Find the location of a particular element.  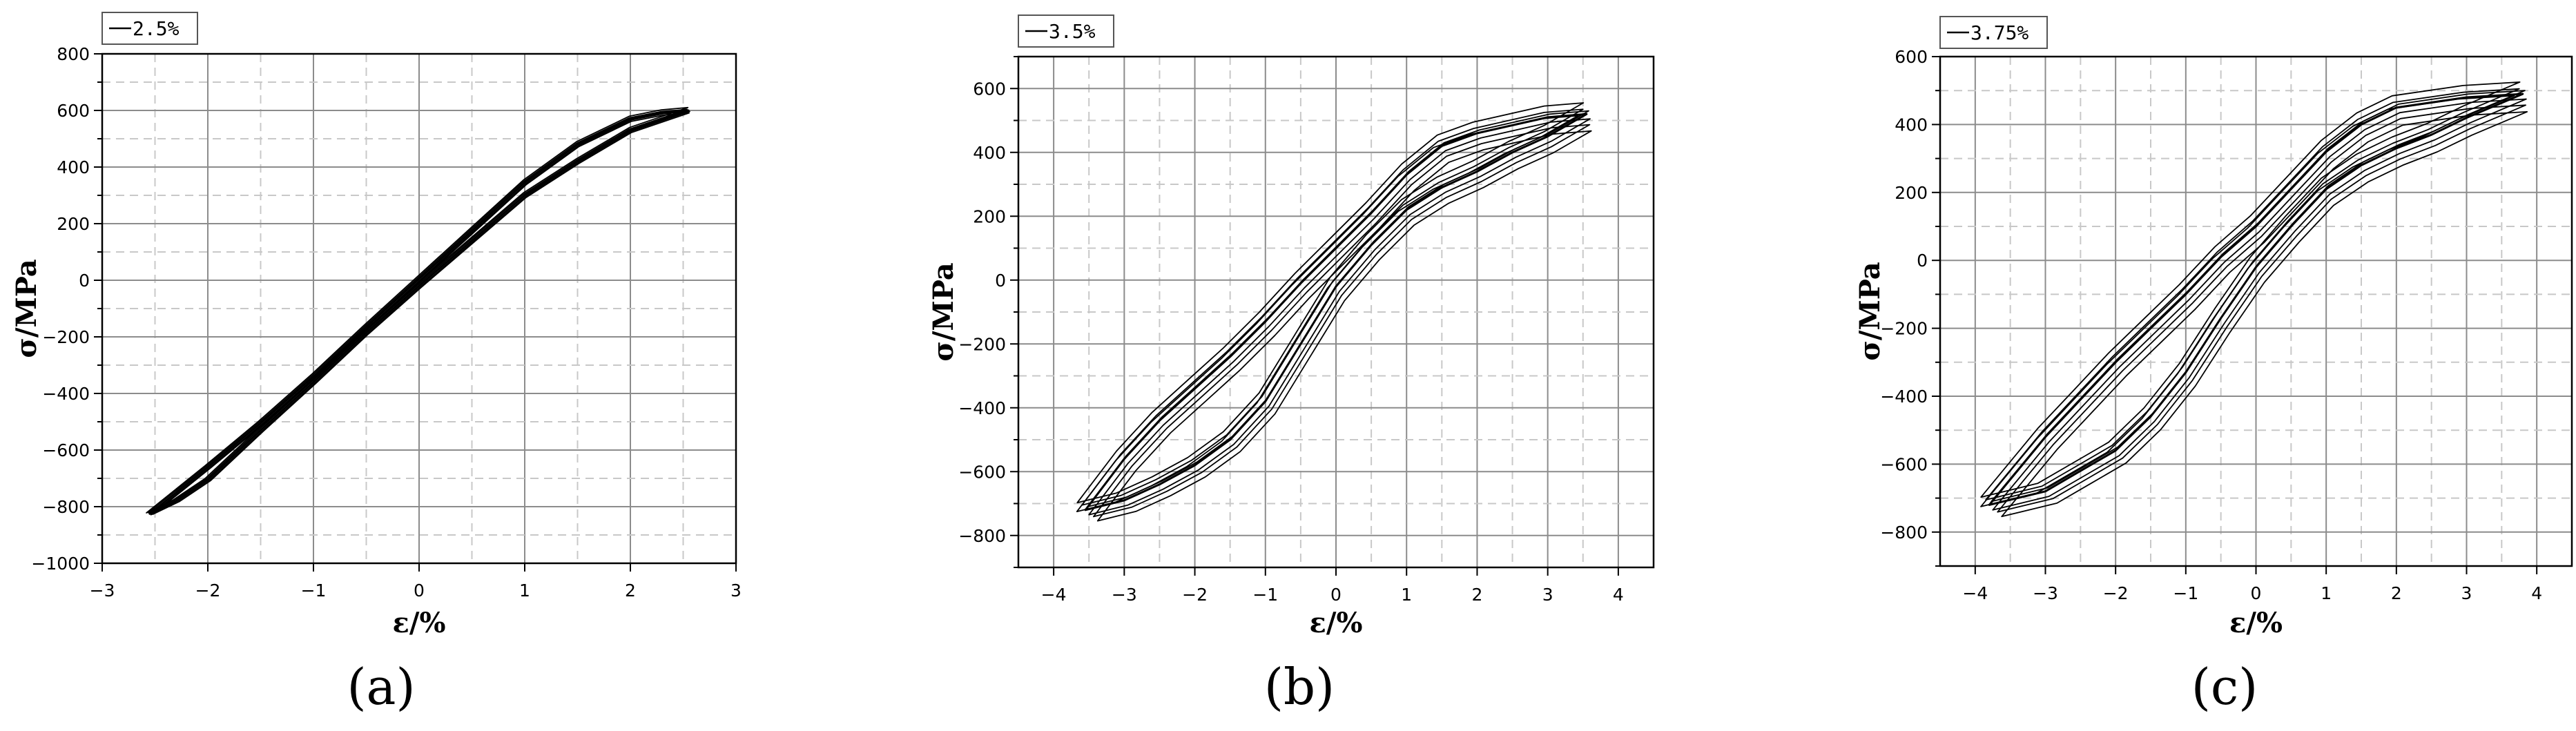

panel-label: (c) is located at coordinates (2224, 687).